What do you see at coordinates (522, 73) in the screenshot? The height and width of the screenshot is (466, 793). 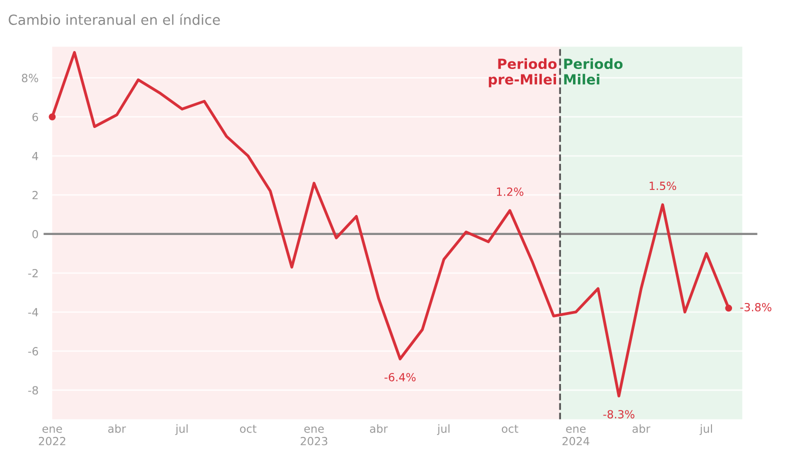 I see `band-label: Periodo pre-Milei` at bounding box center [522, 73].